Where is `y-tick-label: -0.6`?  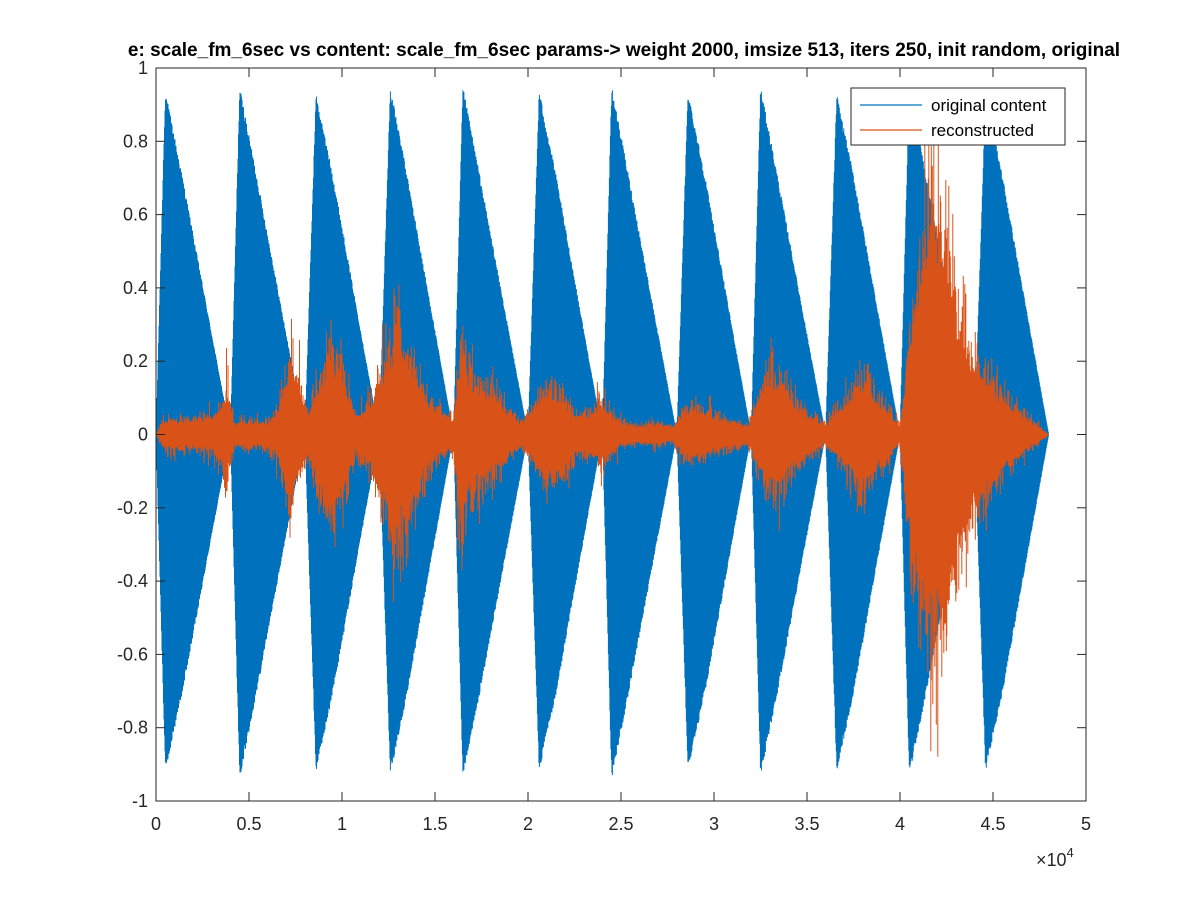
y-tick-label: -0.6 is located at coordinates (132, 654).